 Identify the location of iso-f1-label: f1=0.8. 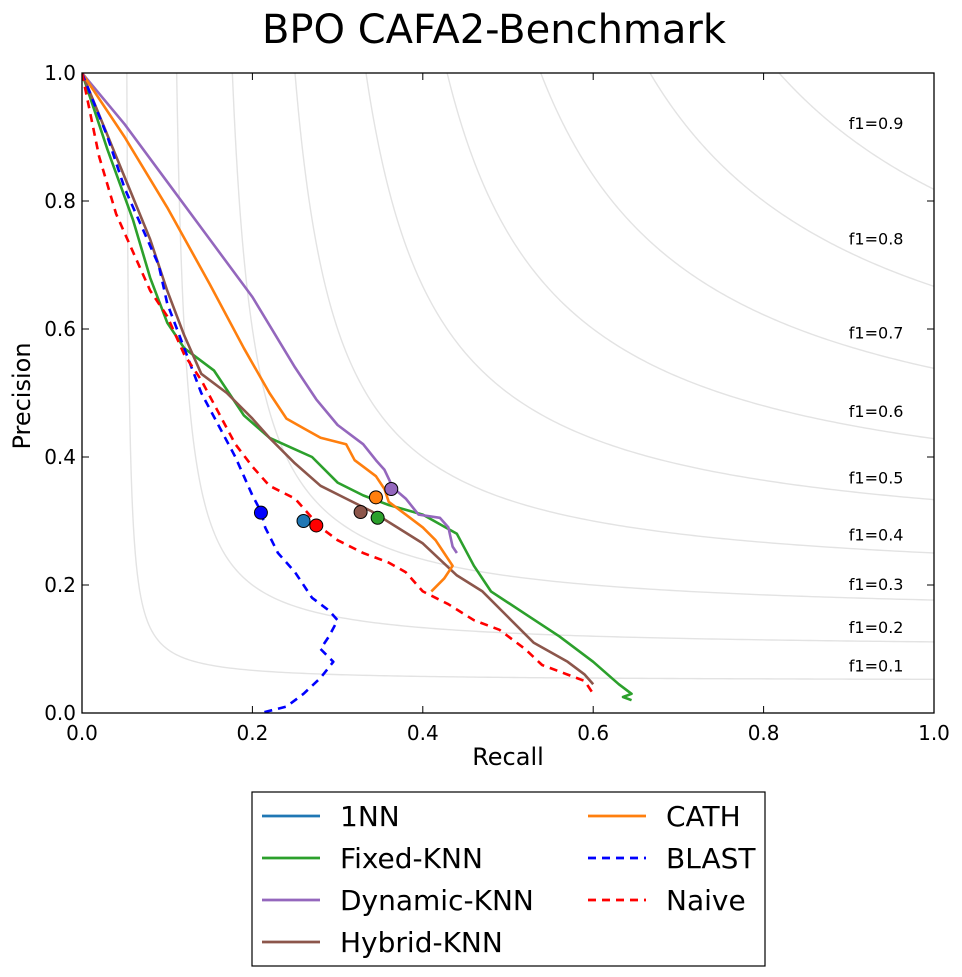
(876, 238).